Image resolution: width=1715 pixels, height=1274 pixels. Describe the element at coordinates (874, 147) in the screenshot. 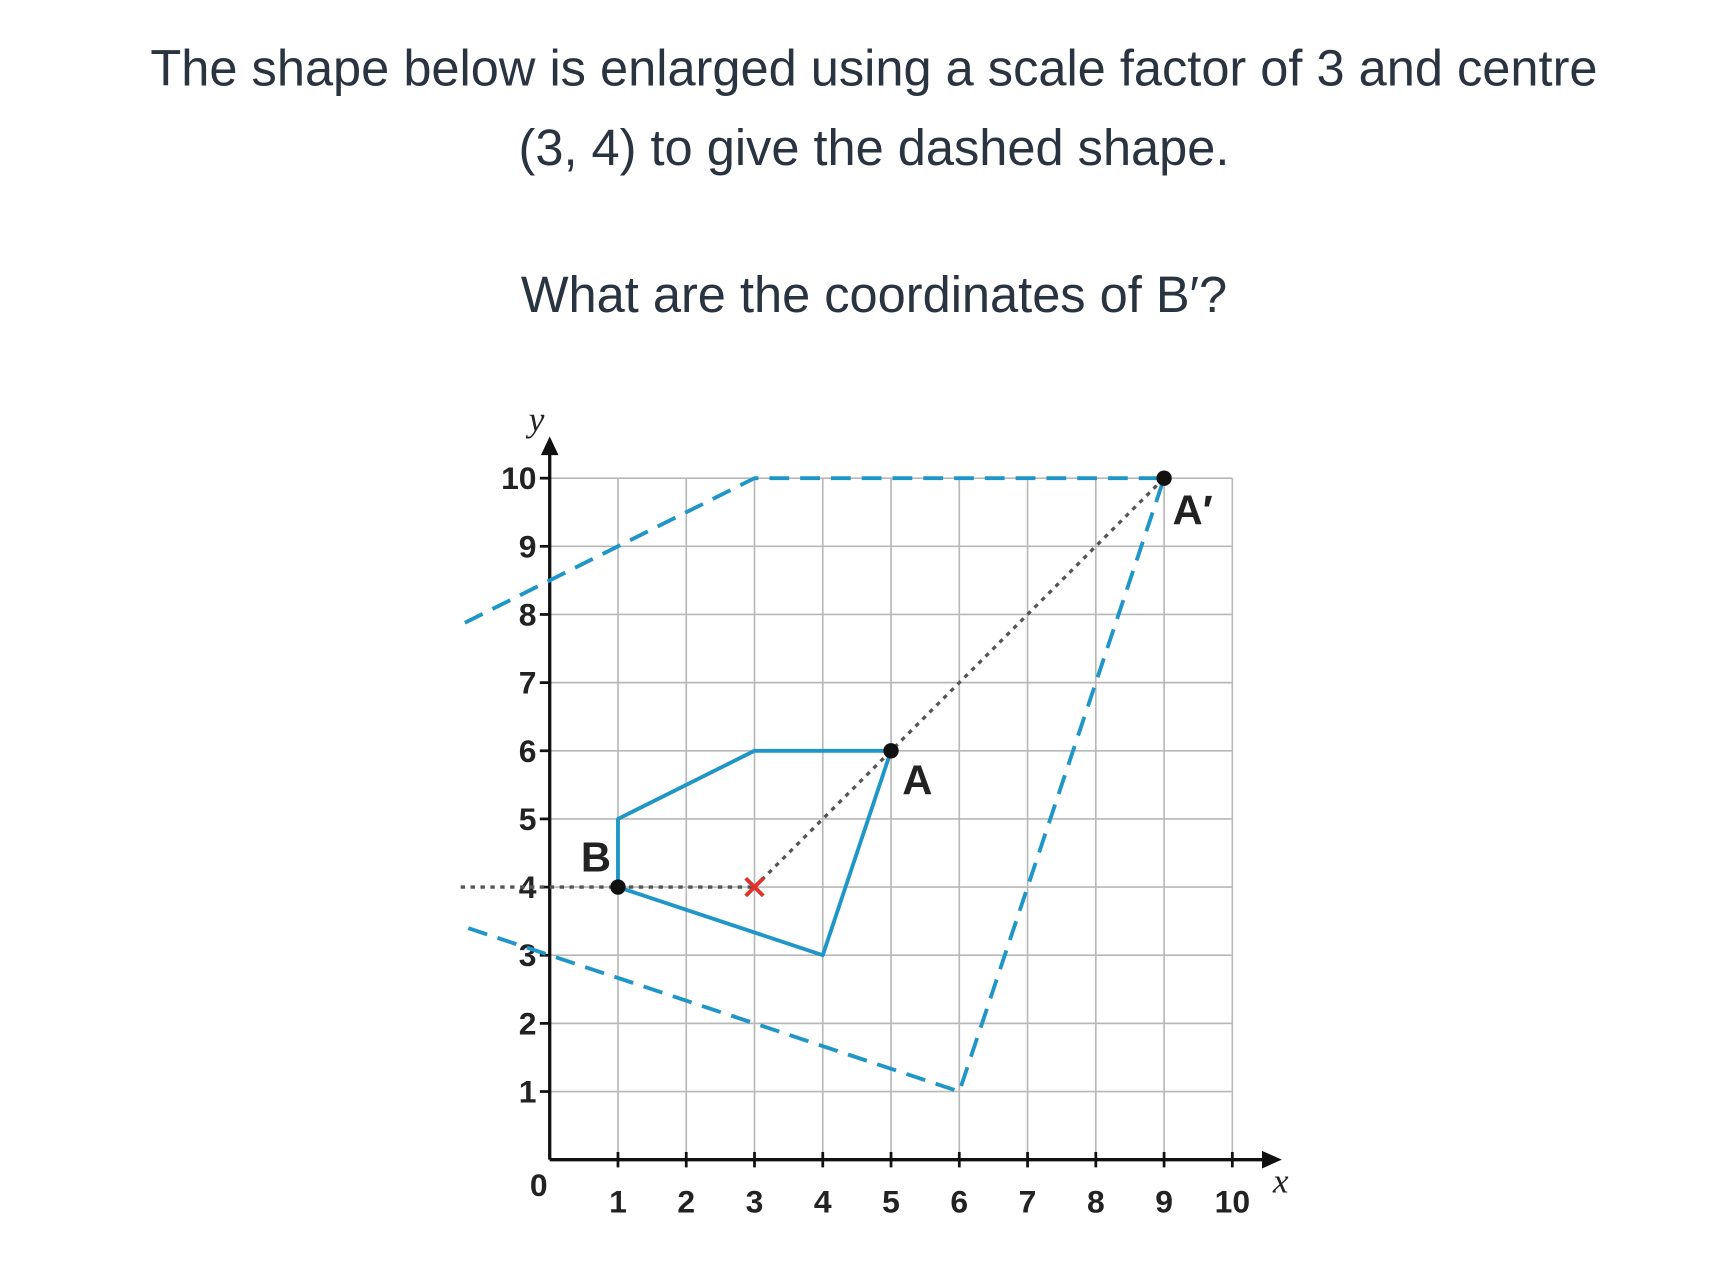

I see `question-line: (3, 4) to give the dashed shape.` at that location.